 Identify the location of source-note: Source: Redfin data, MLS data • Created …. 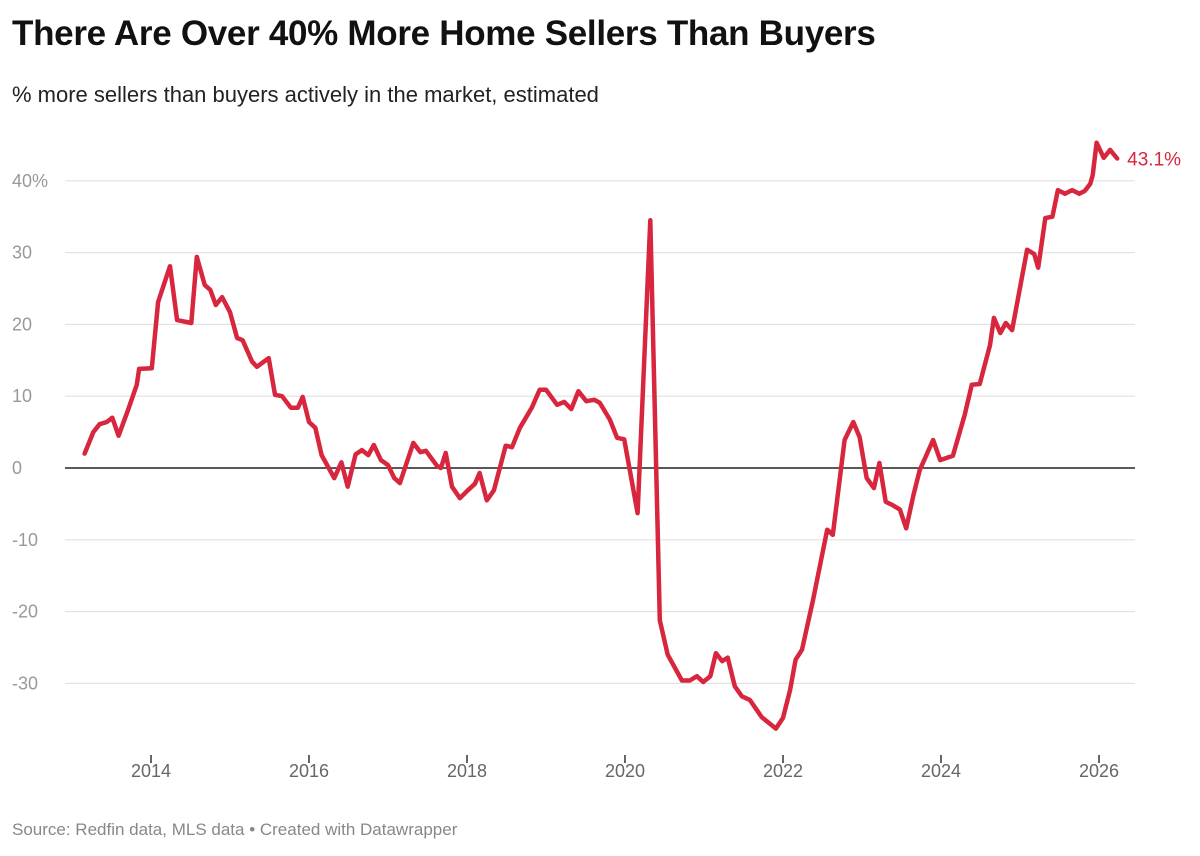
(235, 829).